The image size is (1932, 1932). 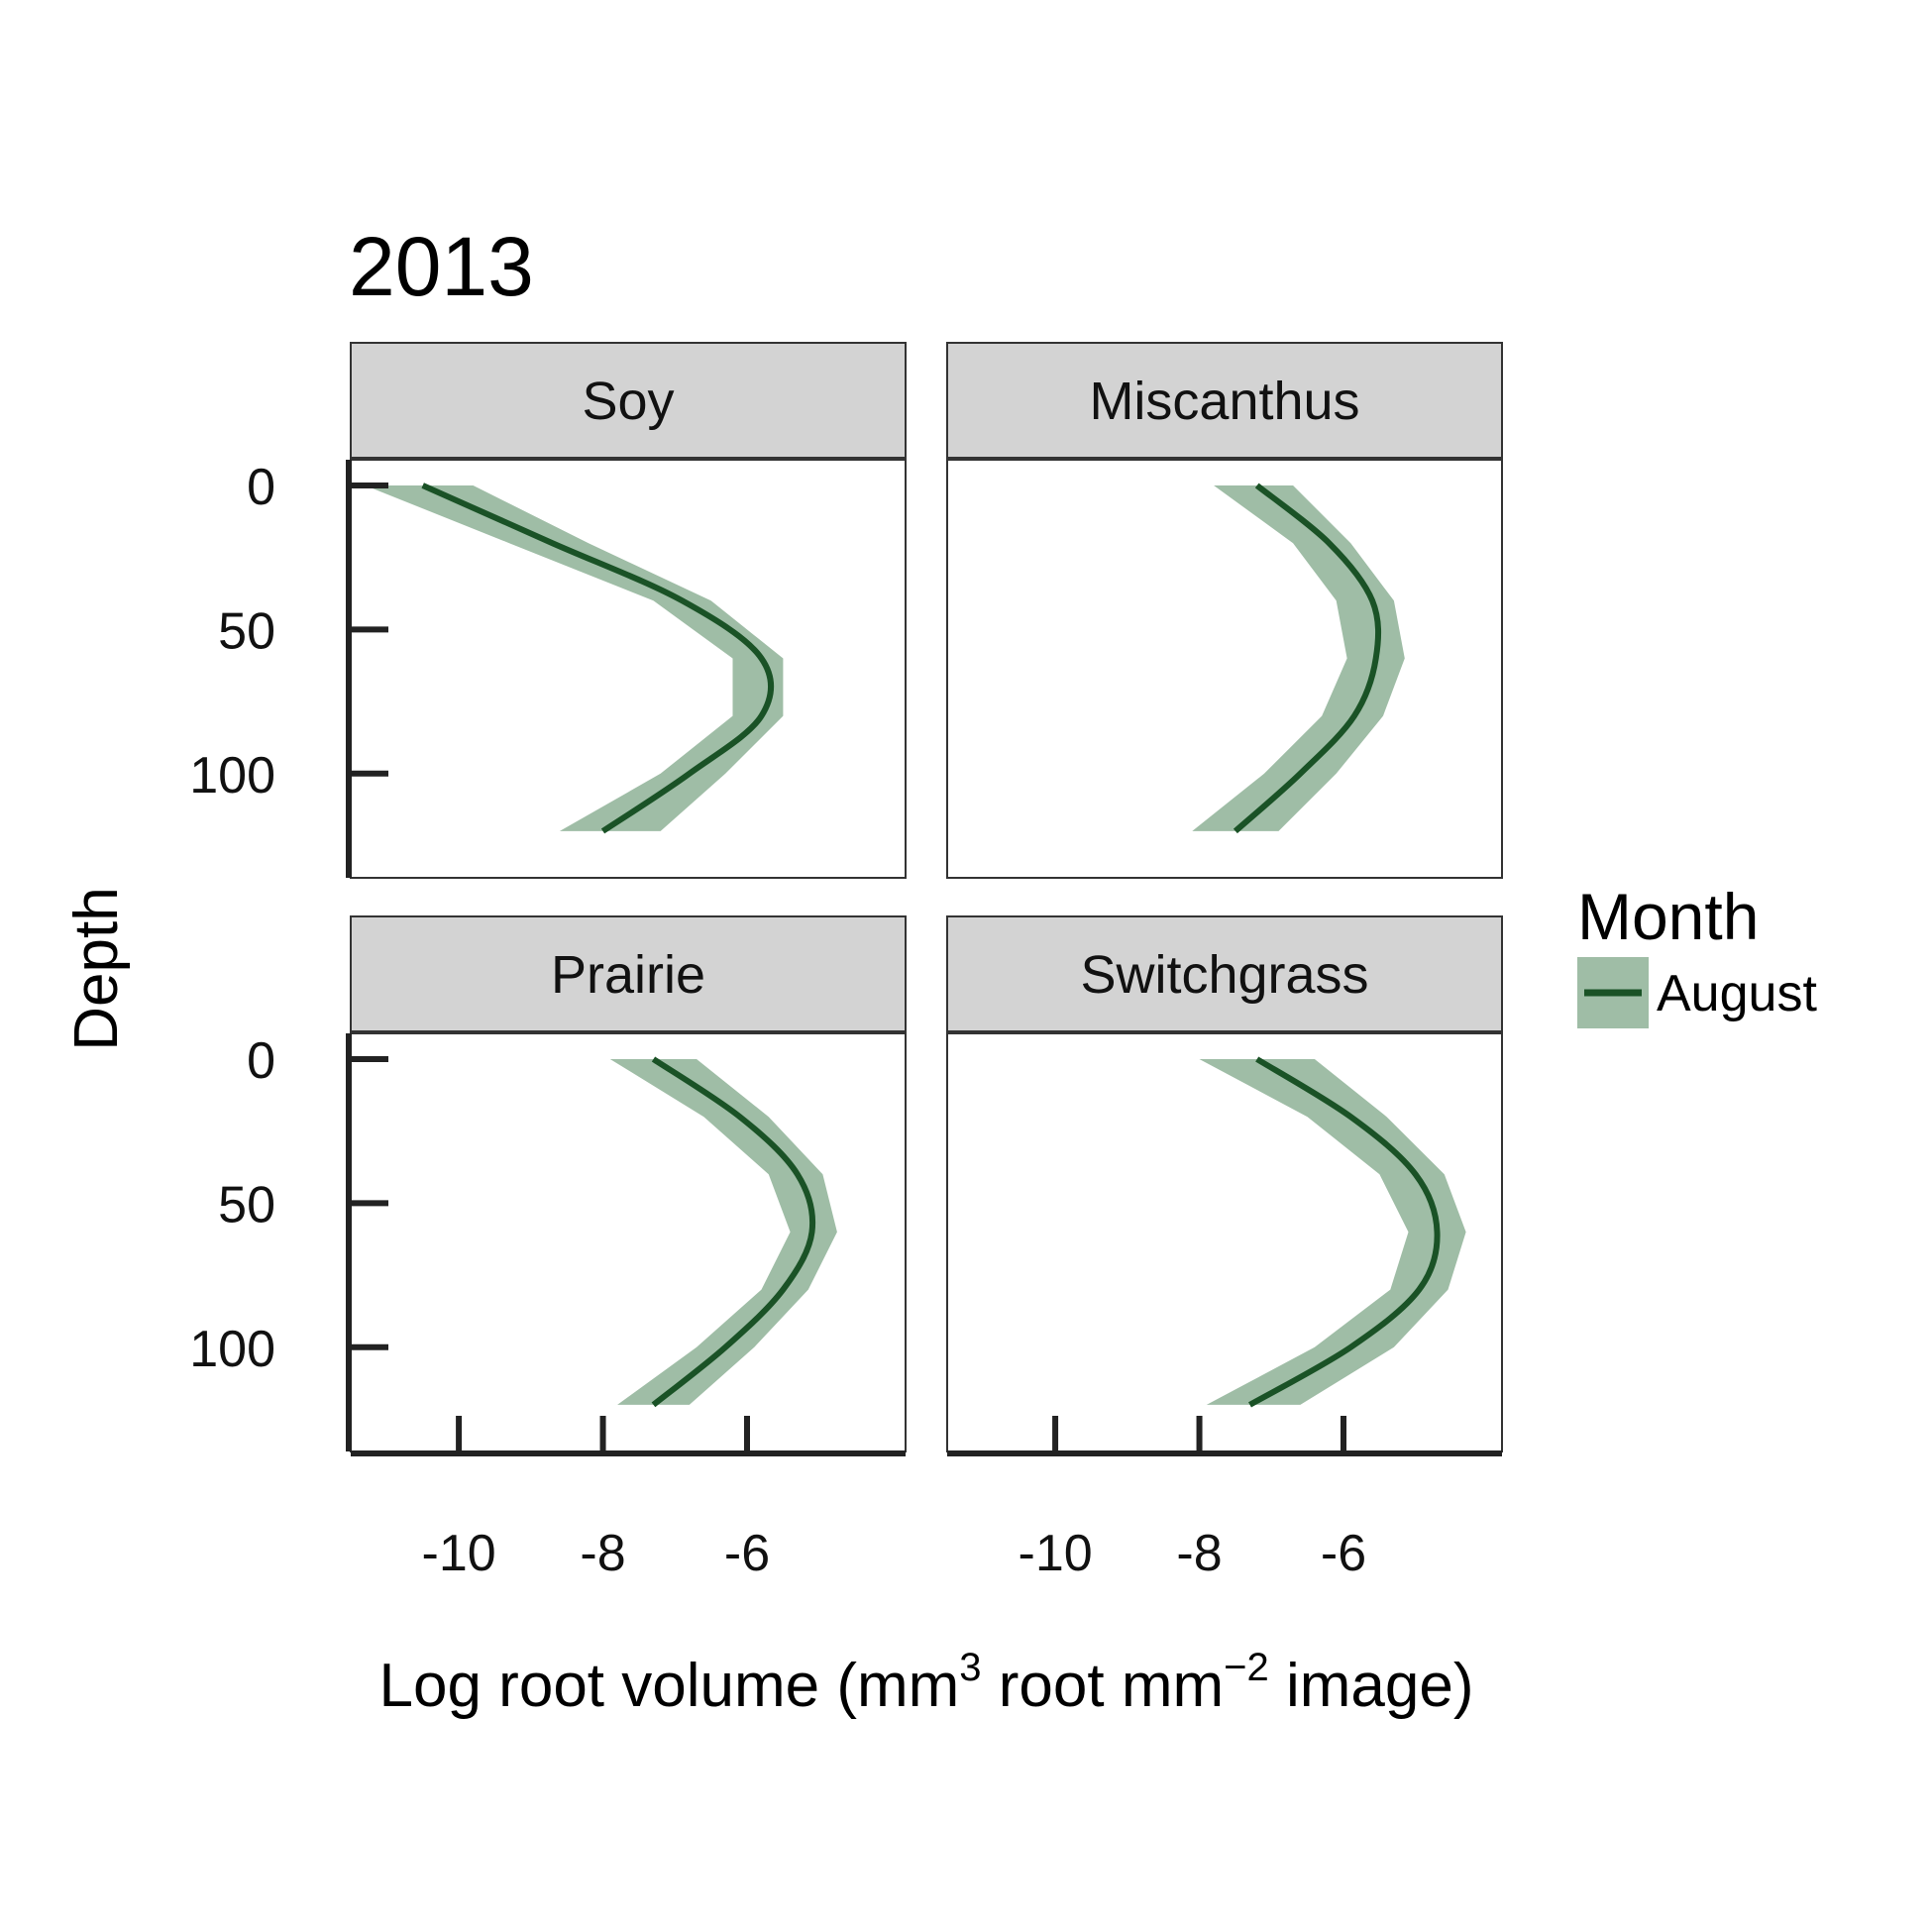 I want to click on panel-prairie: Prairie, so click(x=629, y=1183).